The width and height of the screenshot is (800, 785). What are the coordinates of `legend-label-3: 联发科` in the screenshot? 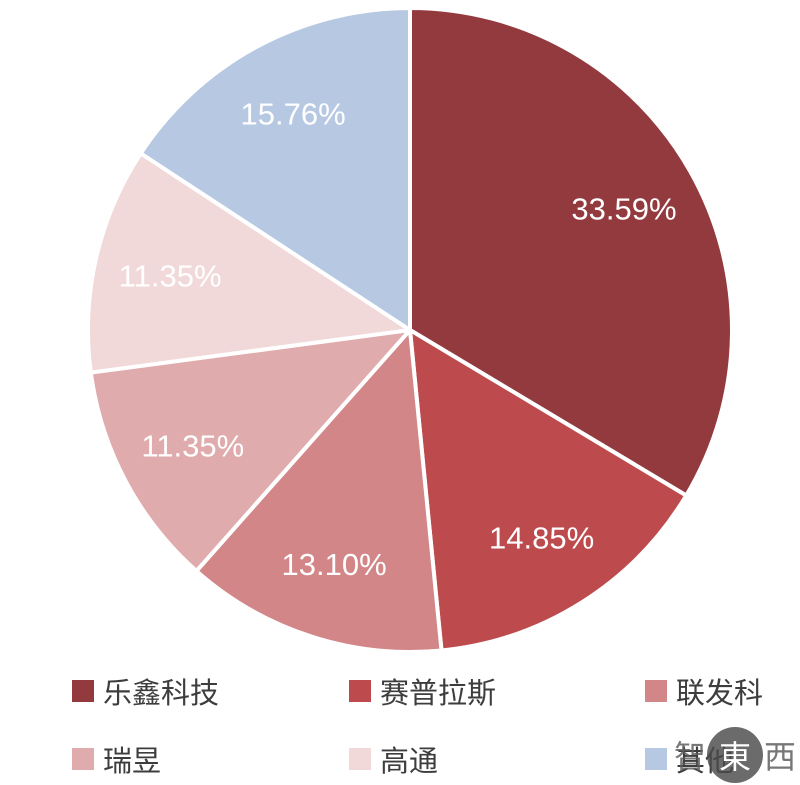 It's located at (720, 694).